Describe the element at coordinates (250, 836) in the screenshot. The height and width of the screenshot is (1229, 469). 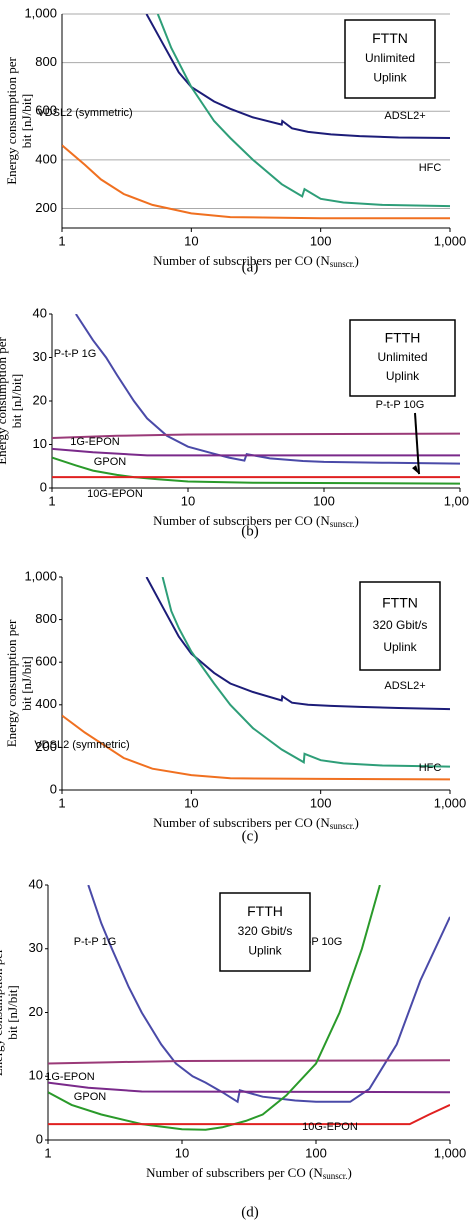
I see `caption: (c)` at that location.